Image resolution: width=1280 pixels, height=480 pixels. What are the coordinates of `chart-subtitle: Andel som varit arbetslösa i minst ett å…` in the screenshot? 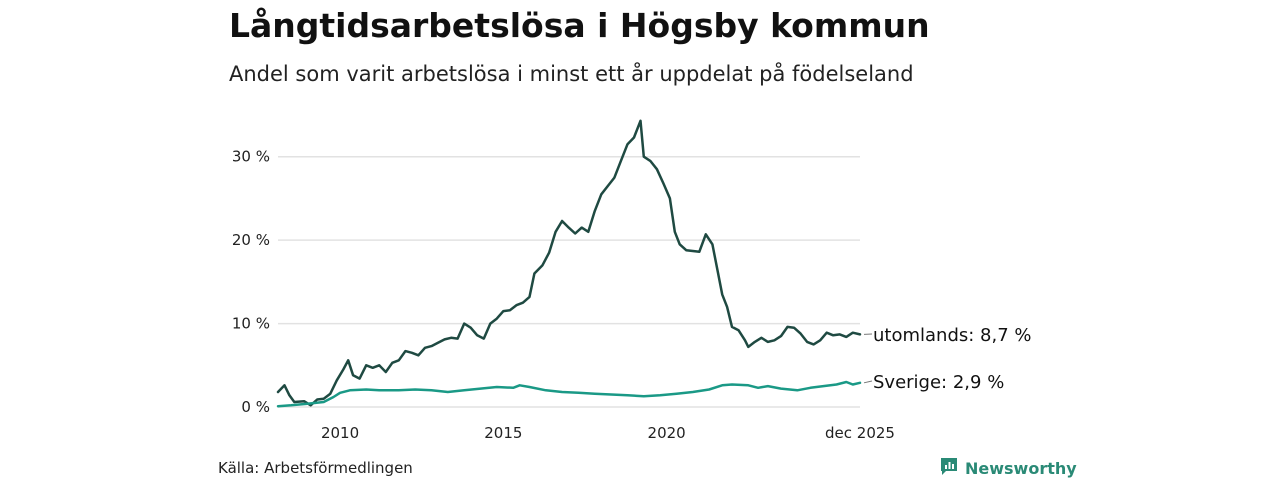 It's located at (571, 74).